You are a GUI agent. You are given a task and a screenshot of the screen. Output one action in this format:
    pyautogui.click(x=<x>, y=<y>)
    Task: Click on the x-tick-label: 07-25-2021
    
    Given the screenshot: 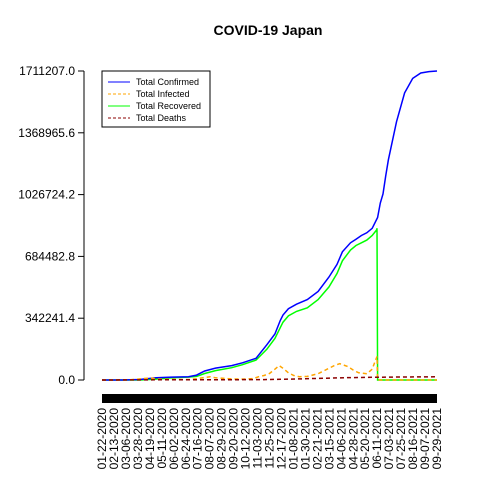 What is the action you would take?
    pyautogui.click(x=401, y=439)
    